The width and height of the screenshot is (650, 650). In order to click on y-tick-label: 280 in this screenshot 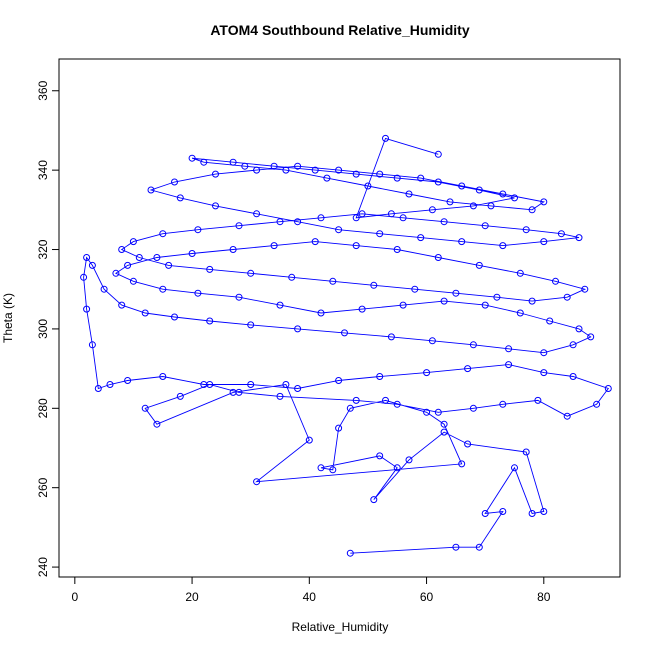, I will do `click(43, 408)`.